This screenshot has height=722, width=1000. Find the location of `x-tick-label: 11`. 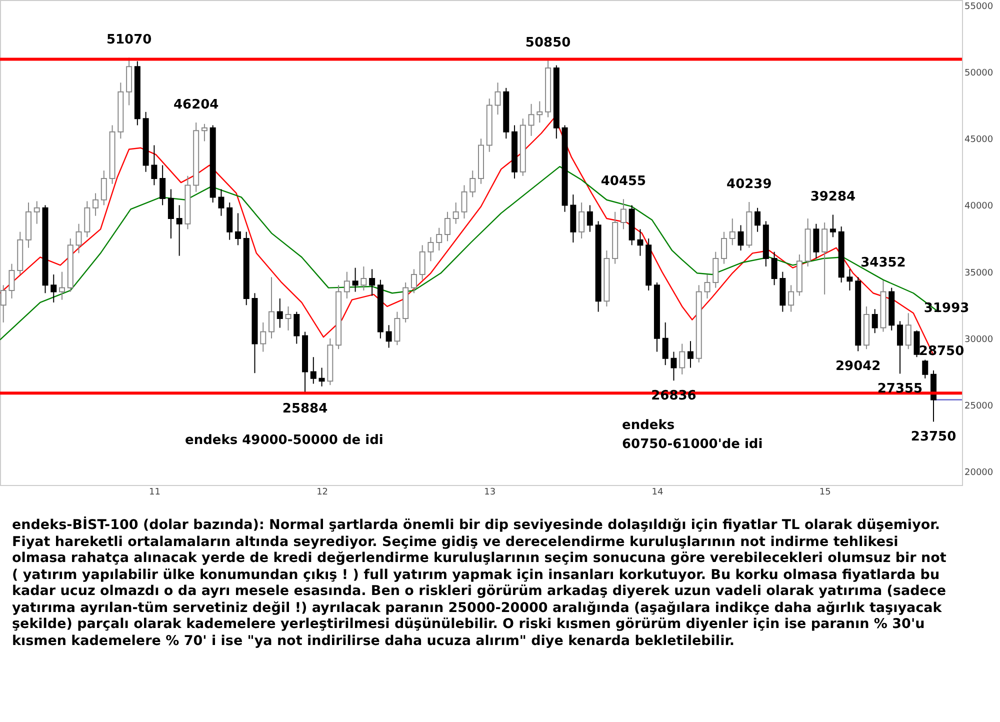

x-tick-label: 11 is located at coordinates (154, 493).